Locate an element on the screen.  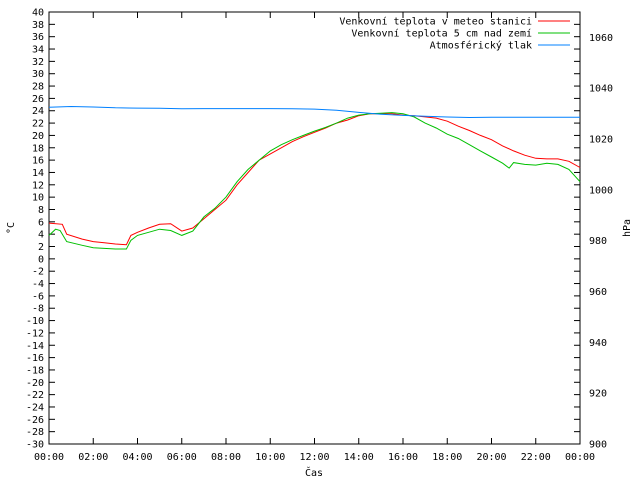
x-tick-label: 08:00 is located at coordinates (226, 457).